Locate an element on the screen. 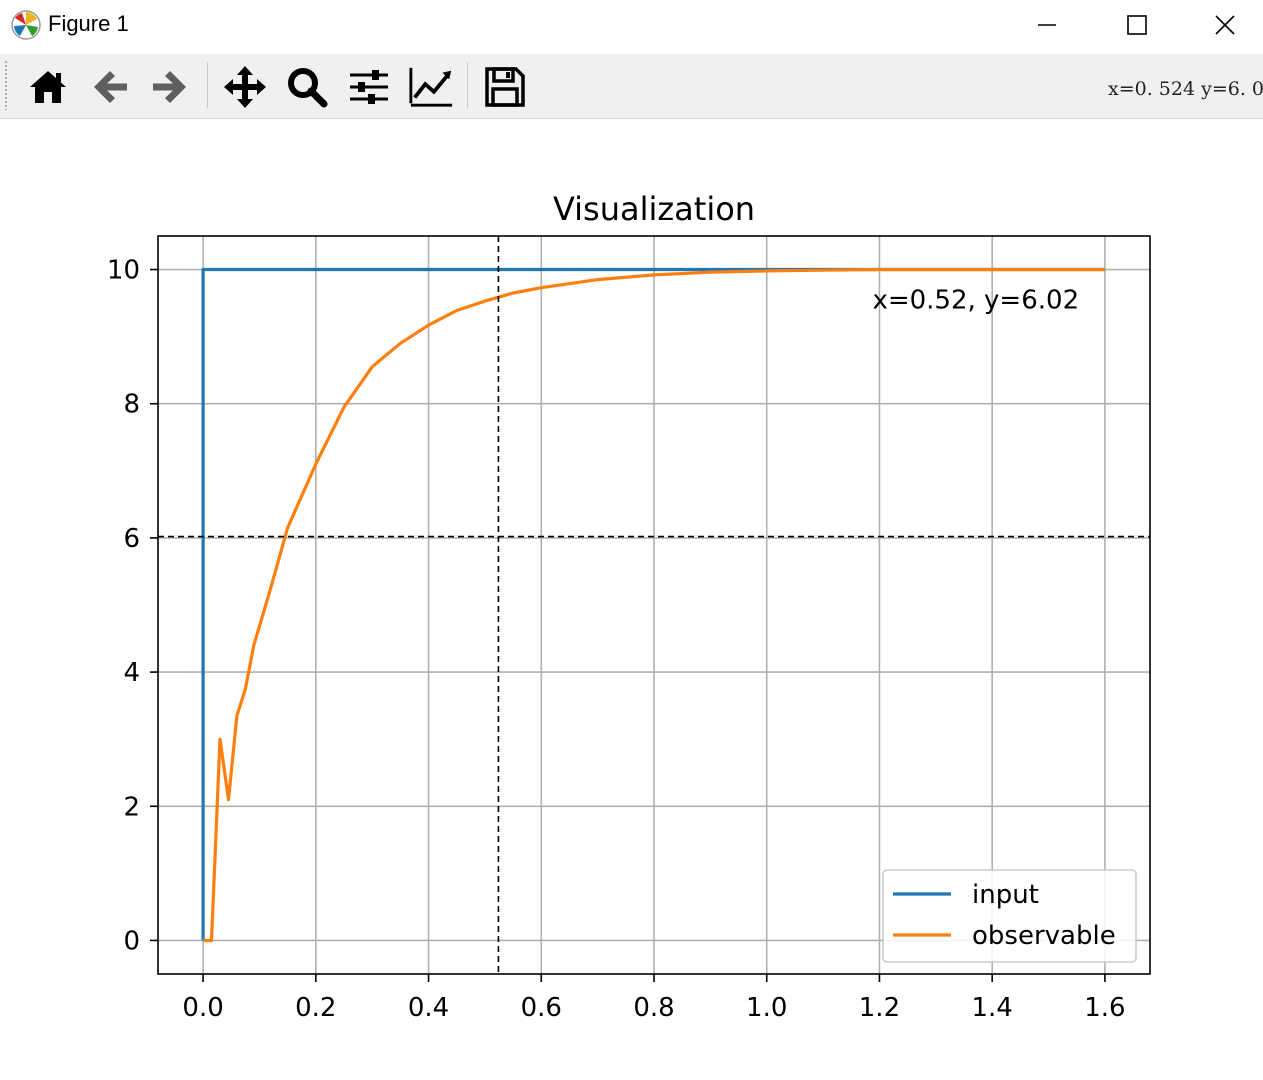 The image size is (1263, 1080). crosshair-annotation: x=0.52, y=6.02 is located at coordinates (975, 301).